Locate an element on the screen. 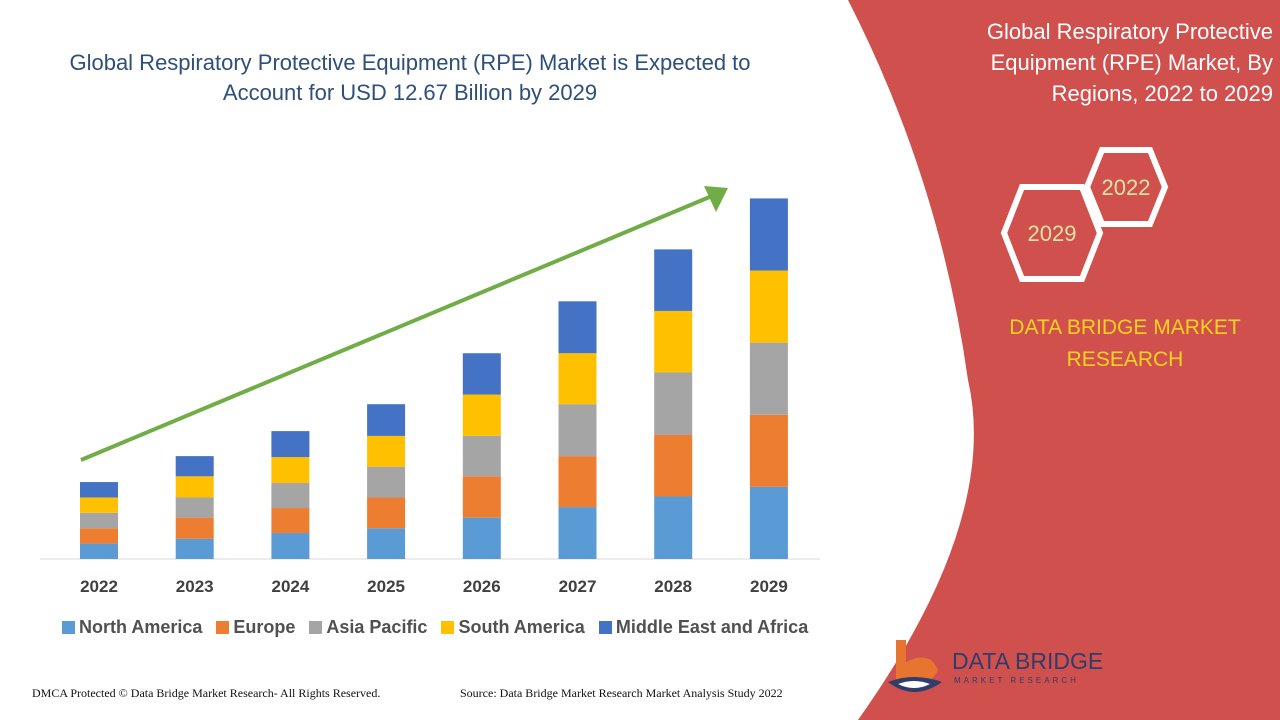 The image size is (1280, 720). bar-2023-europe is located at coordinates (194, 528).